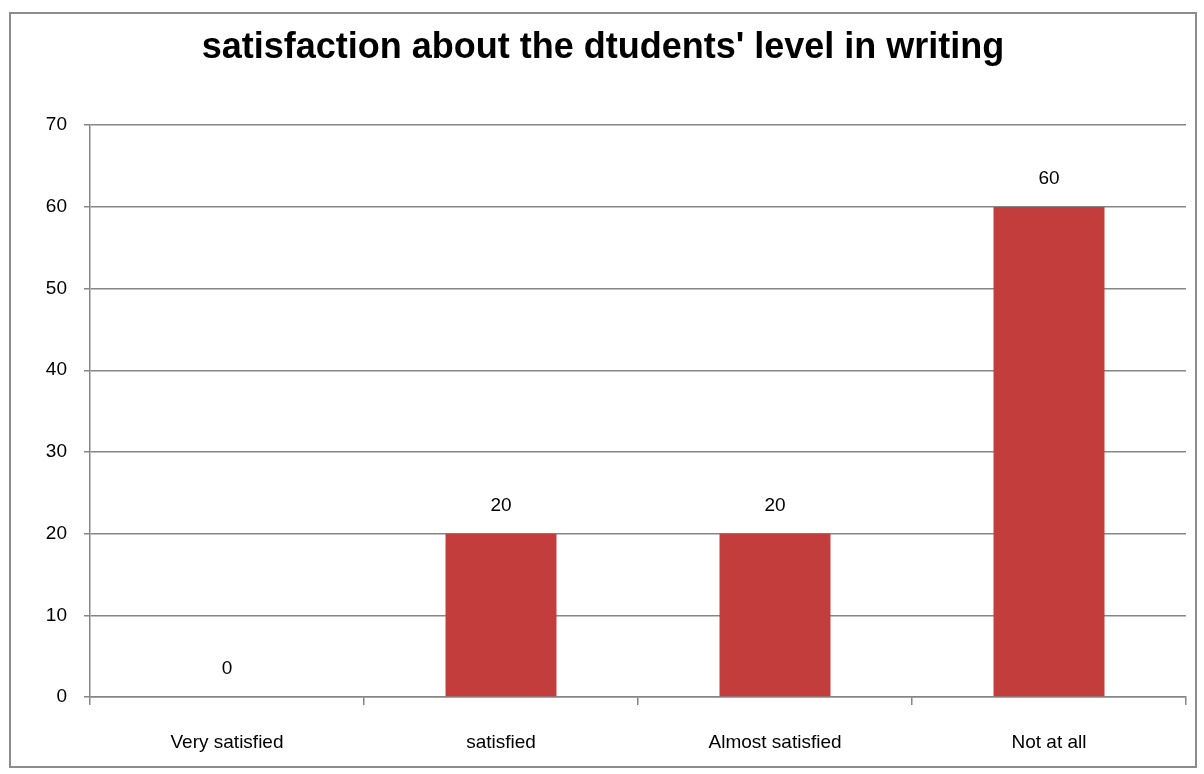 Image resolution: width=1204 pixels, height=774 pixels. I want to click on data-label: 0, so click(227, 668).